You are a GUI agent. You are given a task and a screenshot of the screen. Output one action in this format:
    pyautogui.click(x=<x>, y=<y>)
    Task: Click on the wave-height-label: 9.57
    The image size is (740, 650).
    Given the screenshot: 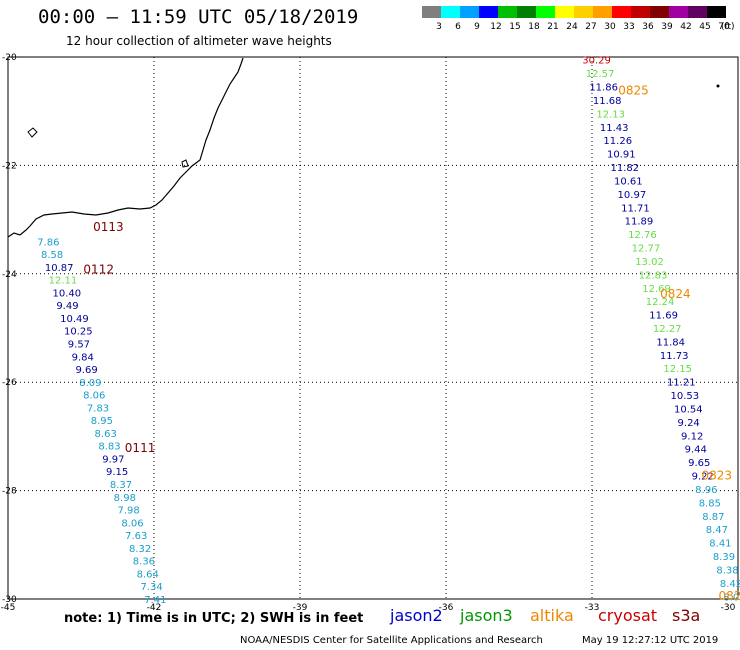 What is the action you would take?
    pyautogui.click(x=79, y=344)
    